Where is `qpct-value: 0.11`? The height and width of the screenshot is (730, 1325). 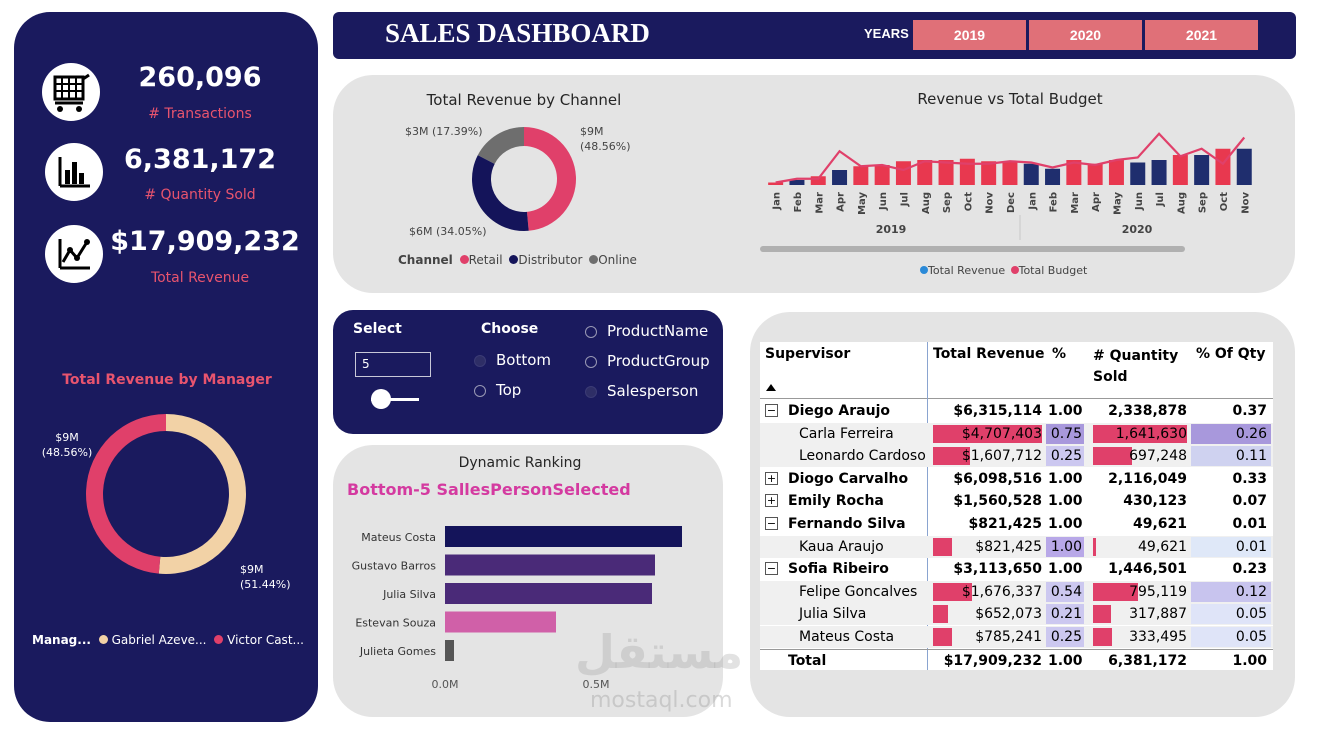 qpct-value: 0.11 is located at coordinates (1251, 456).